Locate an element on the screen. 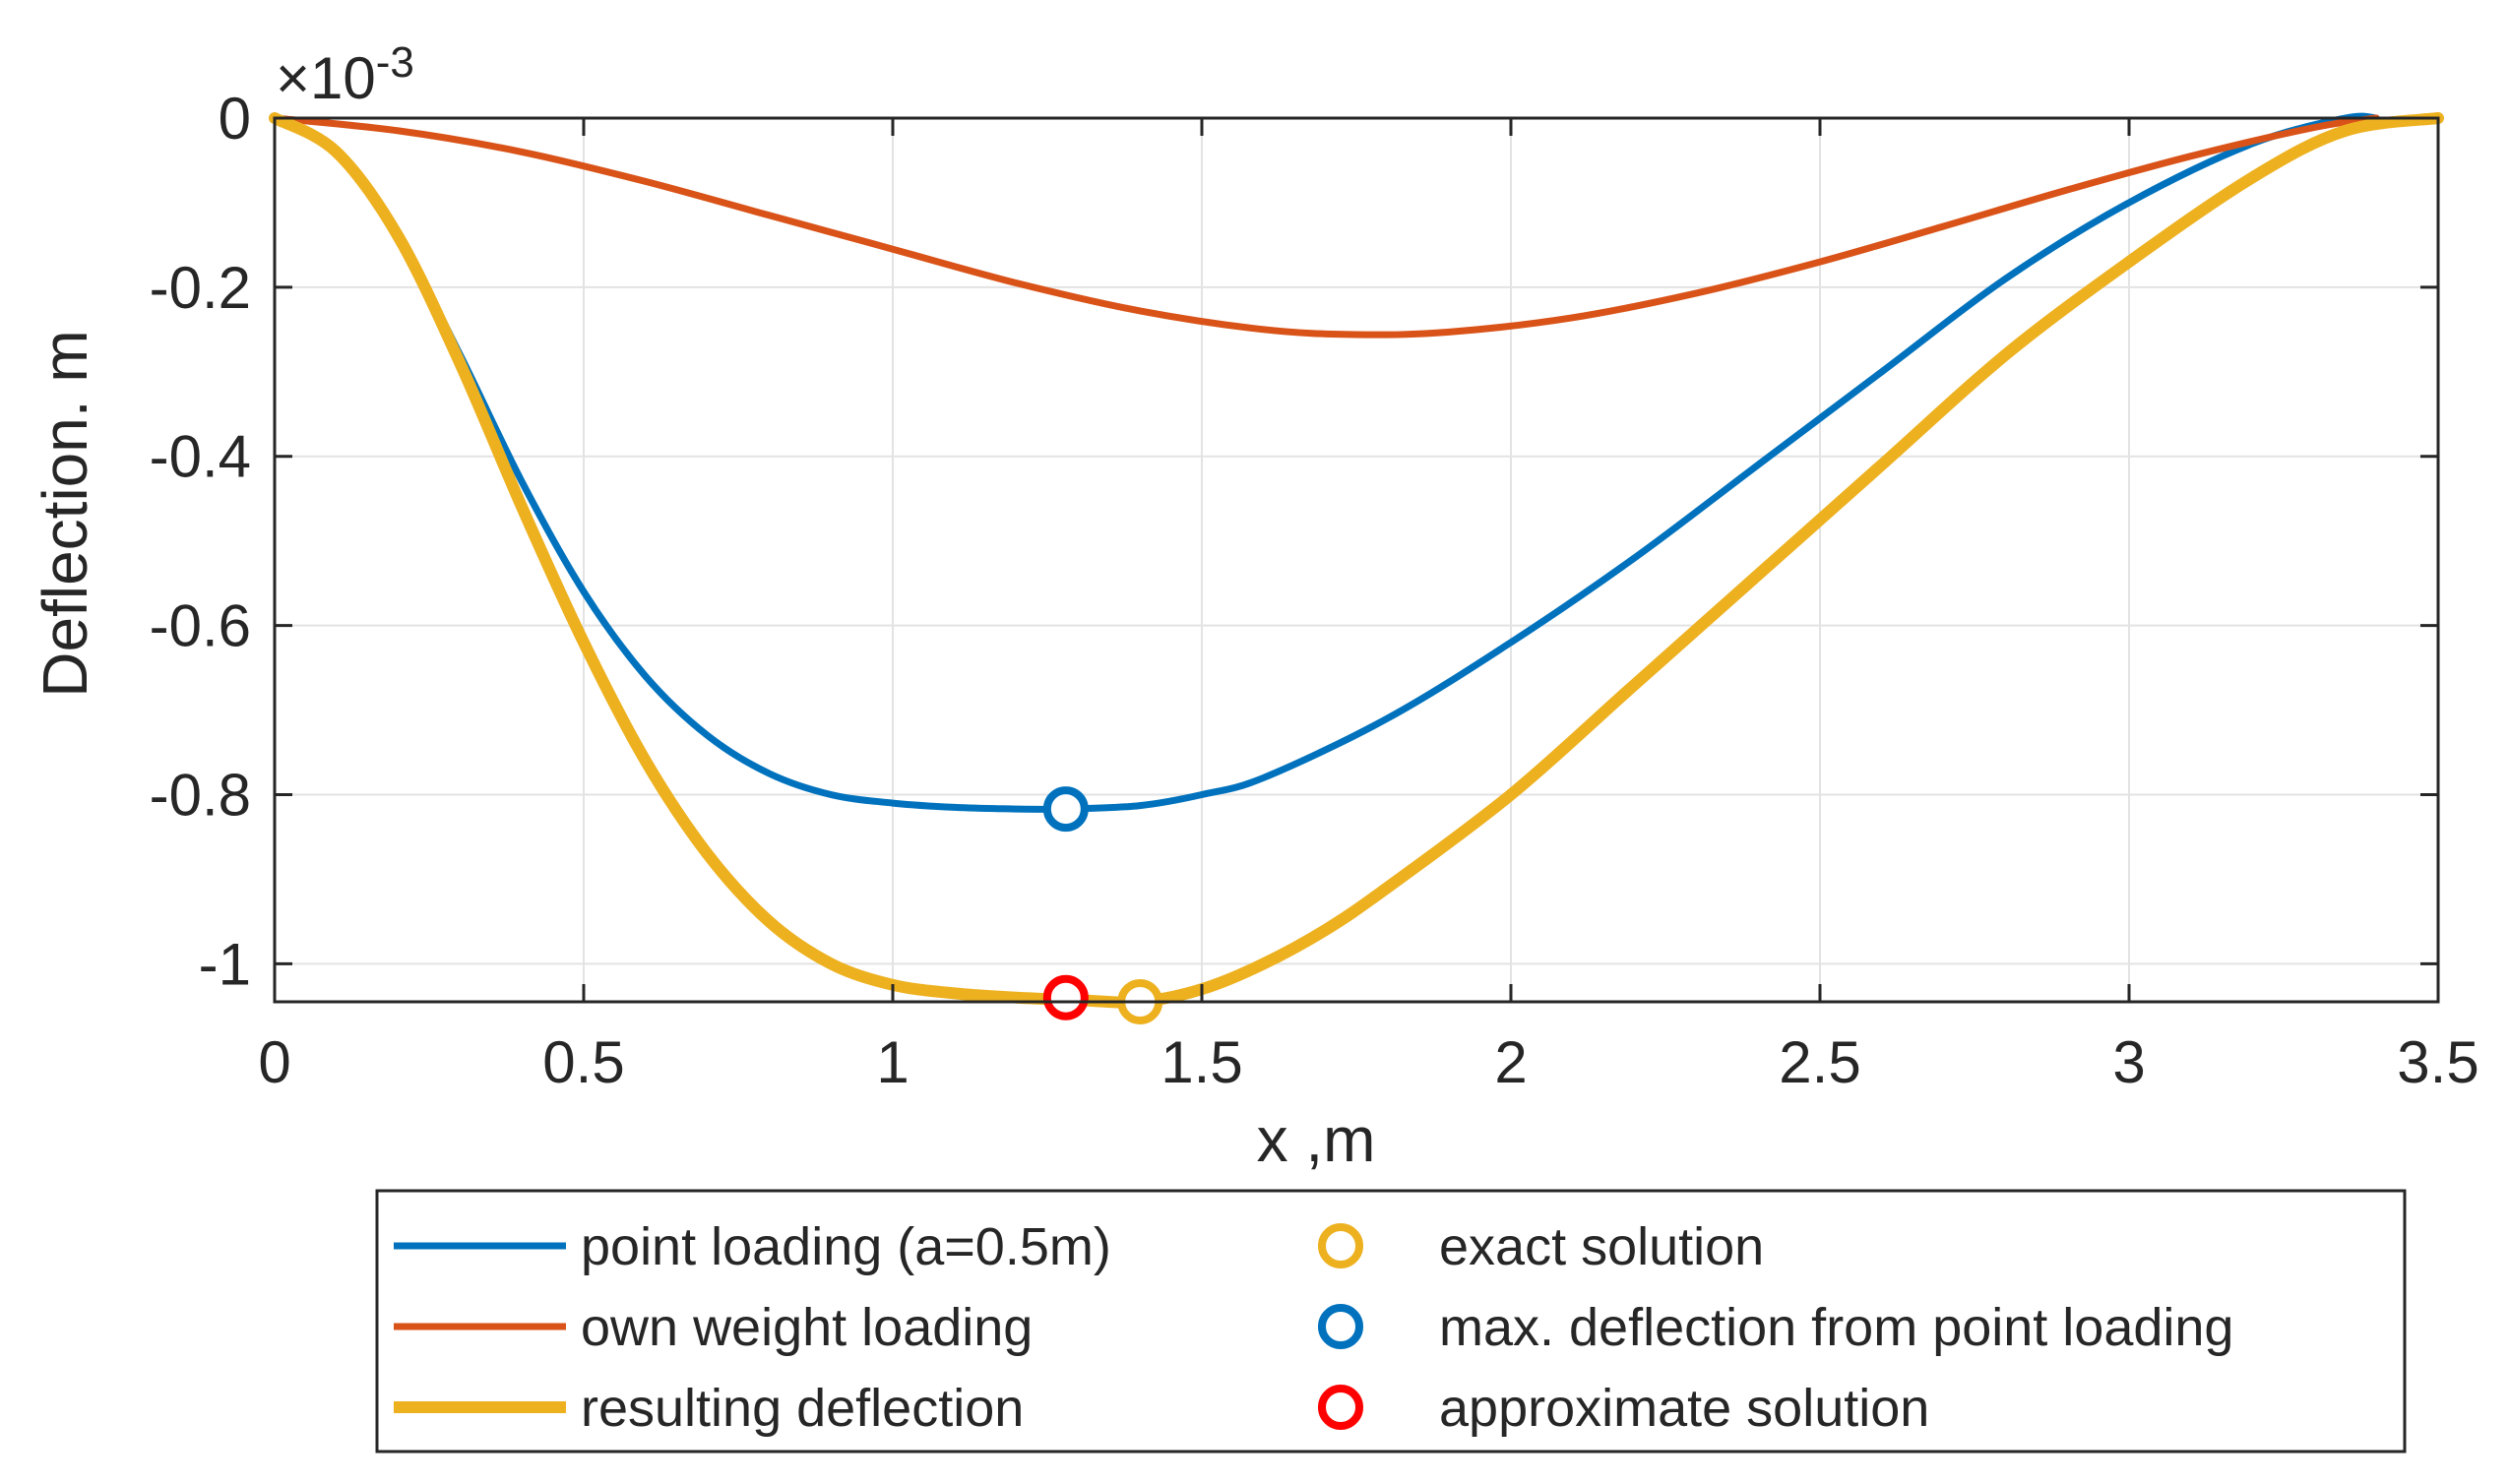 The image size is (2509, 1484). y-tick-label: -0.2 is located at coordinates (200, 288).